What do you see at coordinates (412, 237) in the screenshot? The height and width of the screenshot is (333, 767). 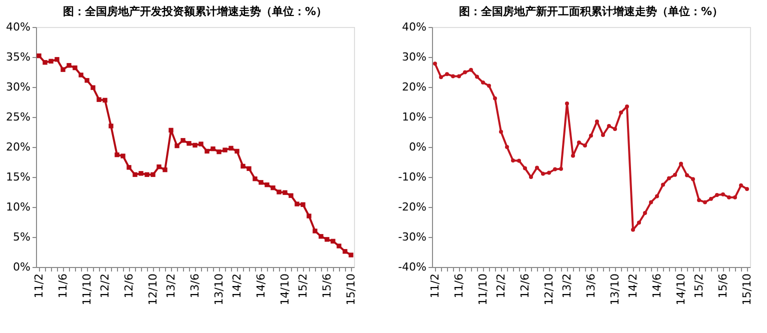 I see `y-tick-label: -30%` at bounding box center [412, 237].